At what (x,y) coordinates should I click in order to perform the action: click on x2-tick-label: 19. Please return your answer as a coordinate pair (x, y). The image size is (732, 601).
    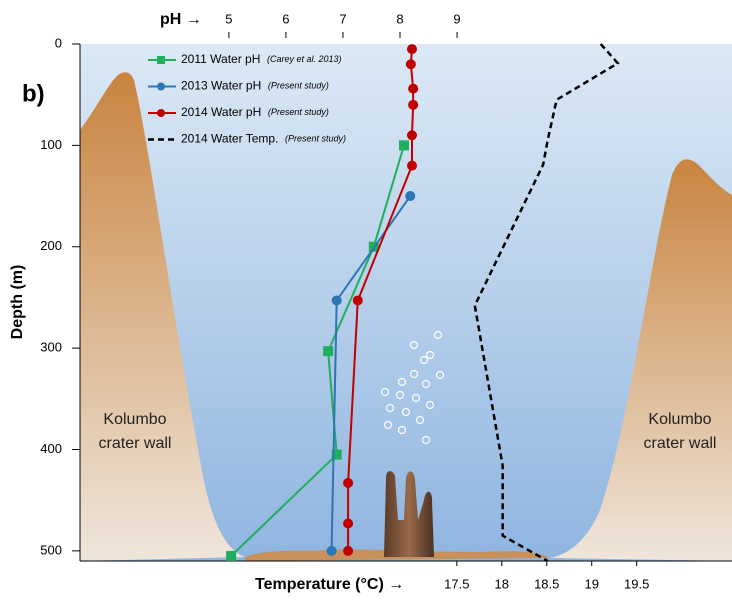
    Looking at the image, I should click on (591, 583).